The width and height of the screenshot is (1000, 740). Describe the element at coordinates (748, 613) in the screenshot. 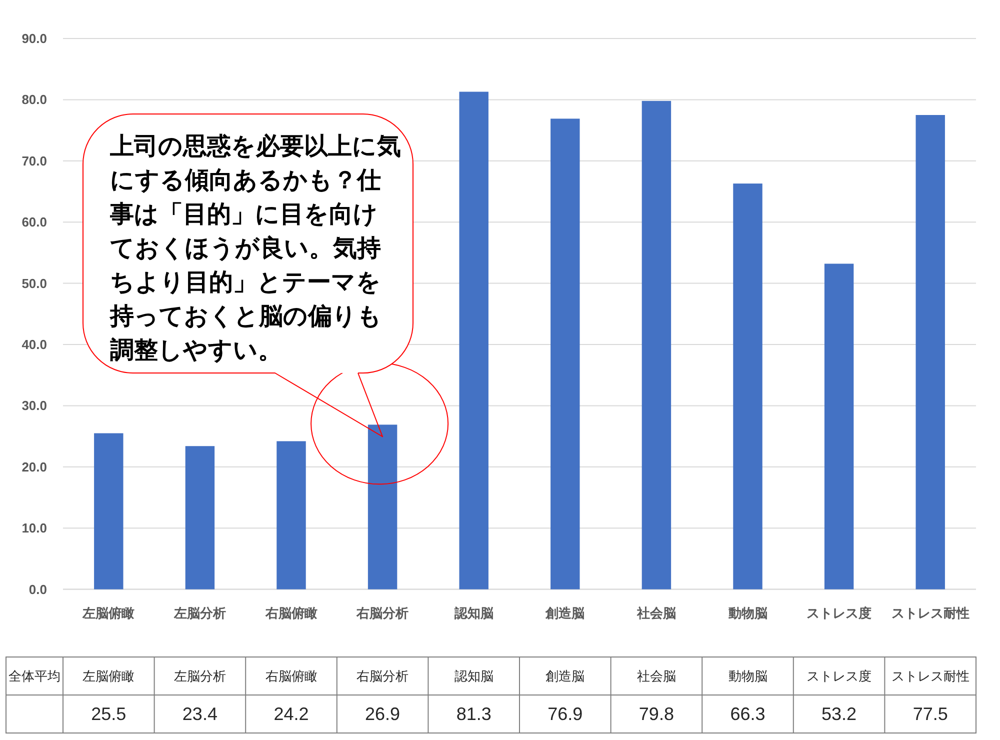

I see `x-tick-label: 動物脳` at that location.